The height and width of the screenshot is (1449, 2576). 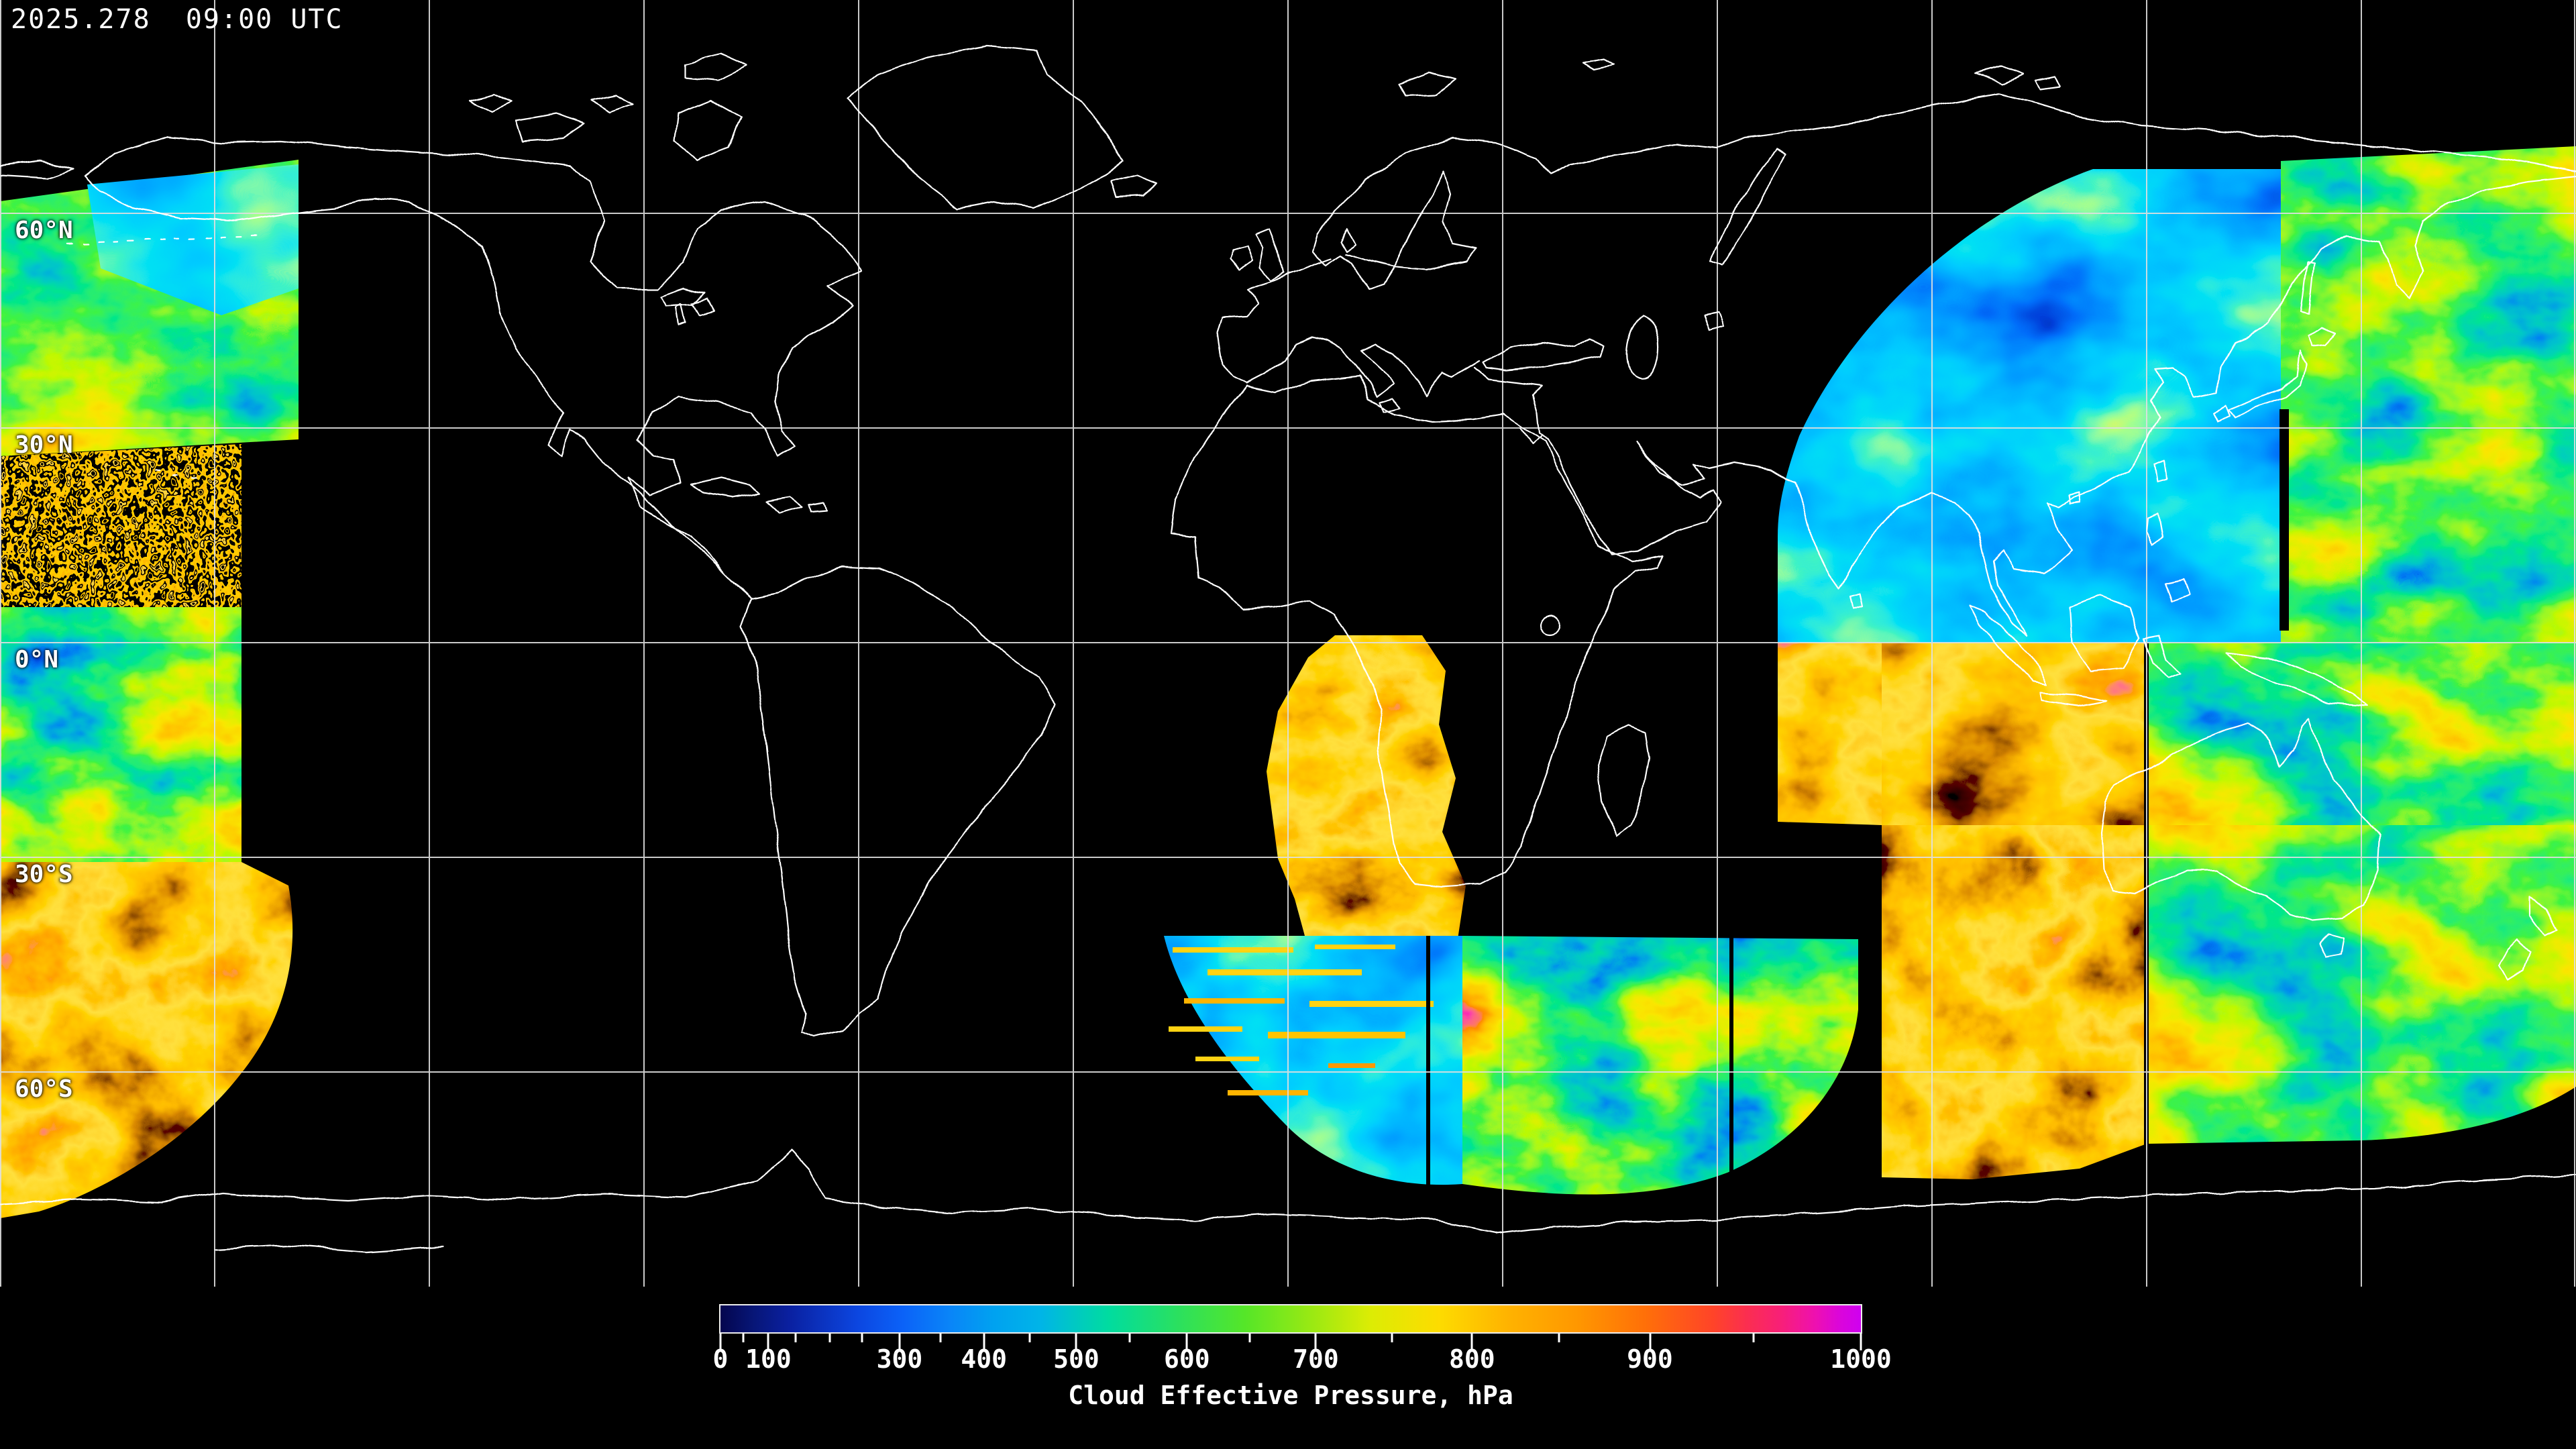 I want to click on swath-indian-warm2, so click(x=1830, y=734).